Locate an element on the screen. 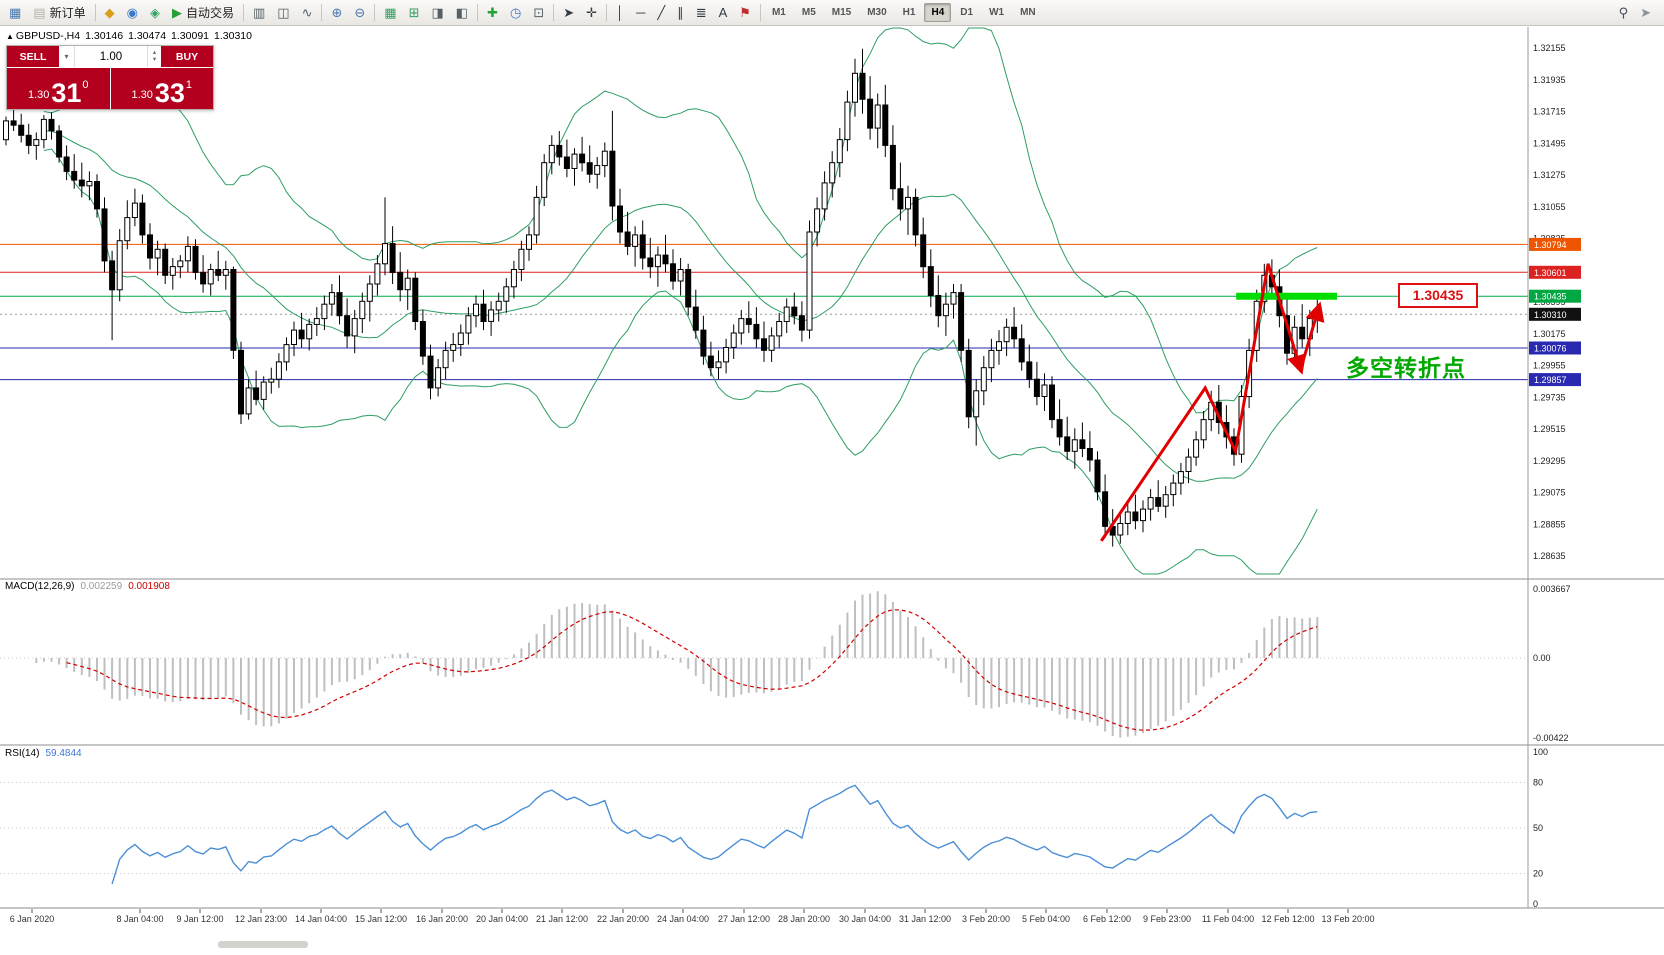 Image resolution: width=1664 pixels, height=955 pixels. bar-chart-icon: ▥ is located at coordinates (259, 13).